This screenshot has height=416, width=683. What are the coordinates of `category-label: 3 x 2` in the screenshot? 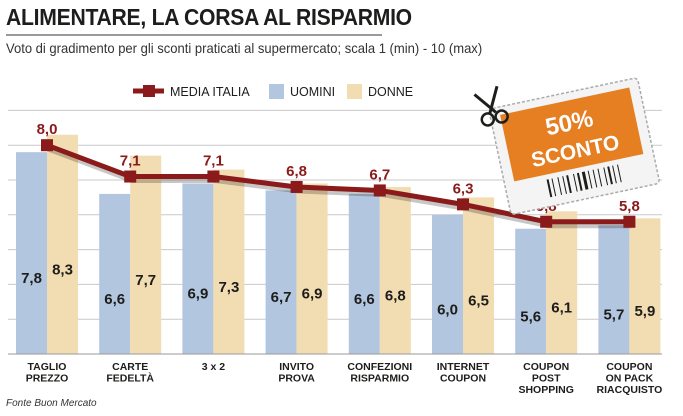 It's located at (214, 367).